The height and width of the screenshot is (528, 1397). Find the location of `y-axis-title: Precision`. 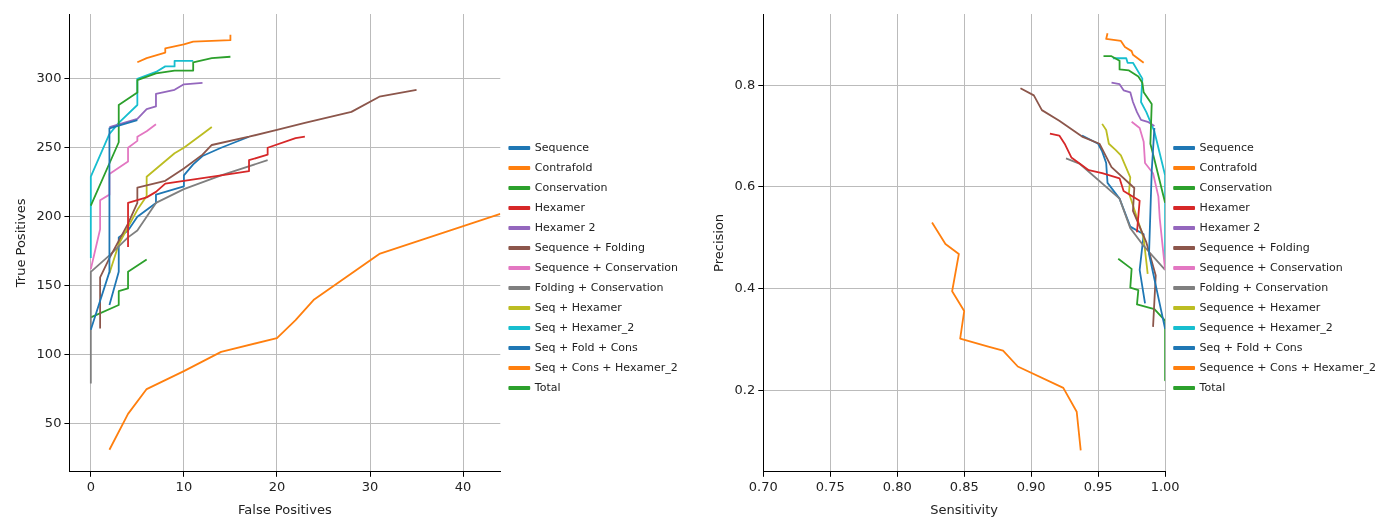

y-axis-title: Precision is located at coordinates (719, 242).